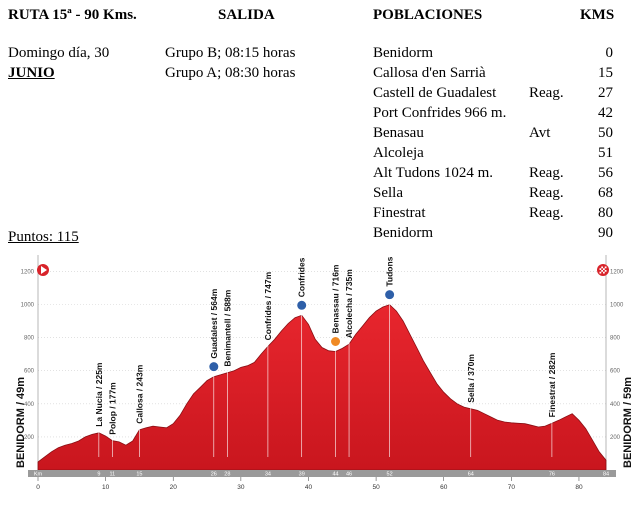 The width and height of the screenshot is (642, 512). What do you see at coordinates (435, 93) in the screenshot?
I see `town-name: Castell de Guadalest` at bounding box center [435, 93].